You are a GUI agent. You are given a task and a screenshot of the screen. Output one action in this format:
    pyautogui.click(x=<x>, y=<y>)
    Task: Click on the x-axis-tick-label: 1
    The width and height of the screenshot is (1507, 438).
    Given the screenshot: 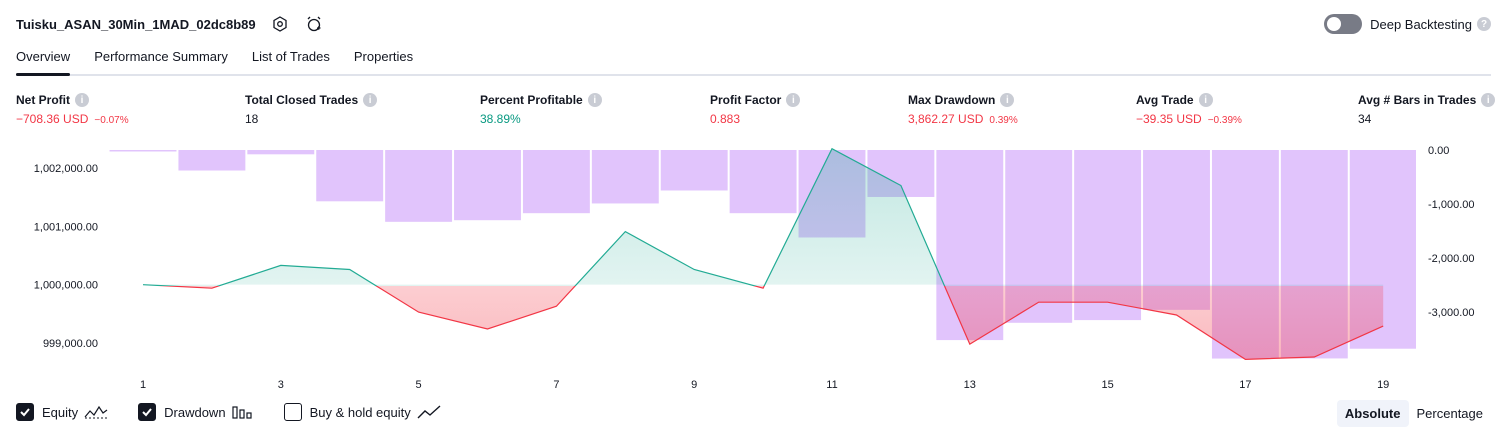 What is the action you would take?
    pyautogui.click(x=143, y=385)
    